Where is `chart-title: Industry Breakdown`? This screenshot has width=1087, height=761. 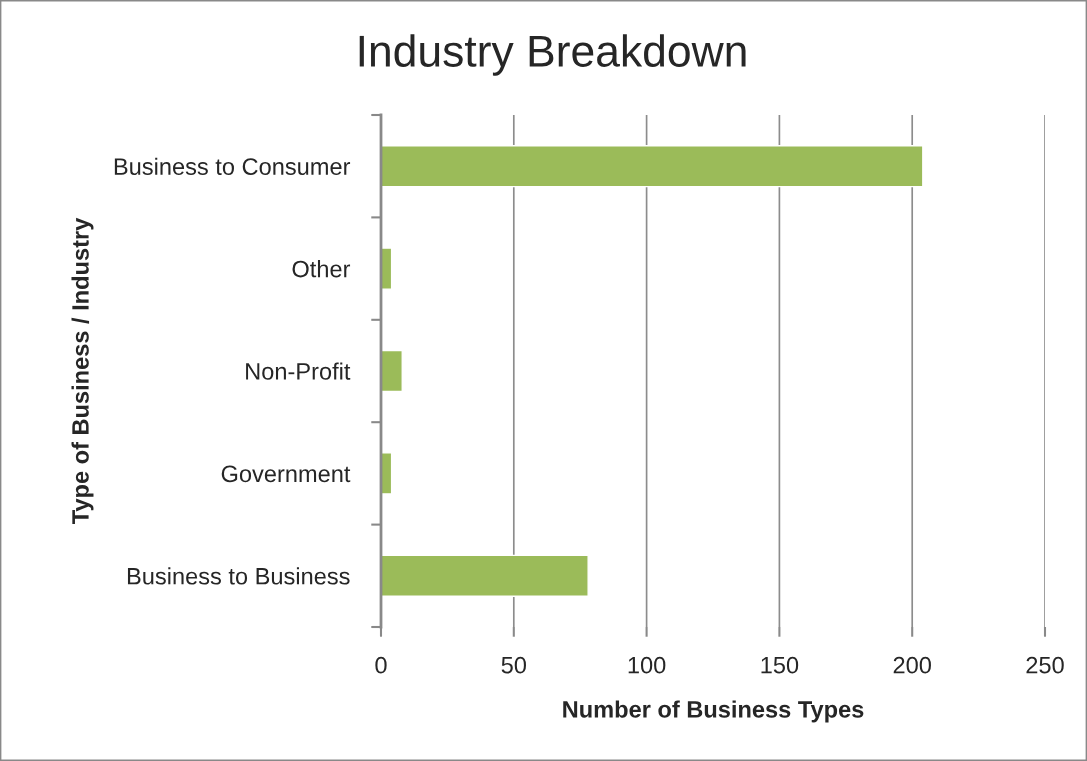
chart-title: Industry Breakdown is located at coordinates (552, 55).